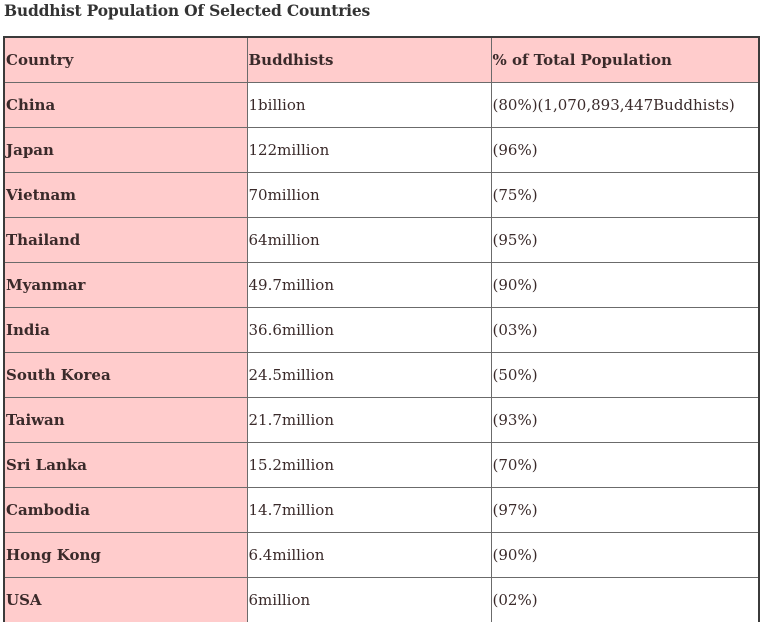 The width and height of the screenshot is (762, 629). Describe the element at coordinates (625, 105) in the screenshot. I see `percent-cell: (80%)(1,070,893,447Buddhists)` at that location.